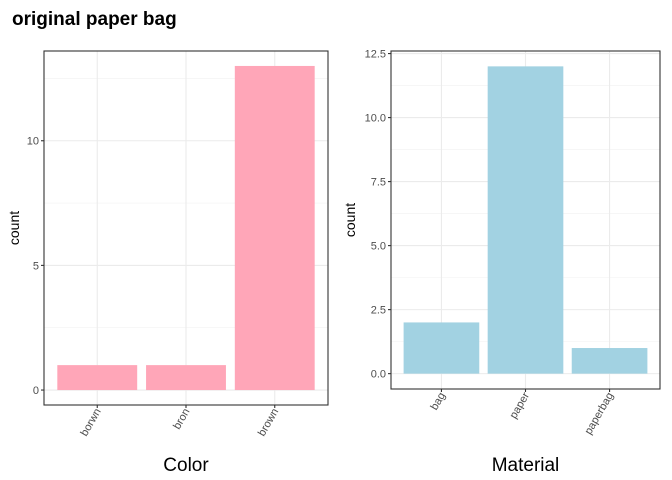 The height and width of the screenshot is (480, 672). I want to click on y-tick-label: 5.0, so click(378, 247).